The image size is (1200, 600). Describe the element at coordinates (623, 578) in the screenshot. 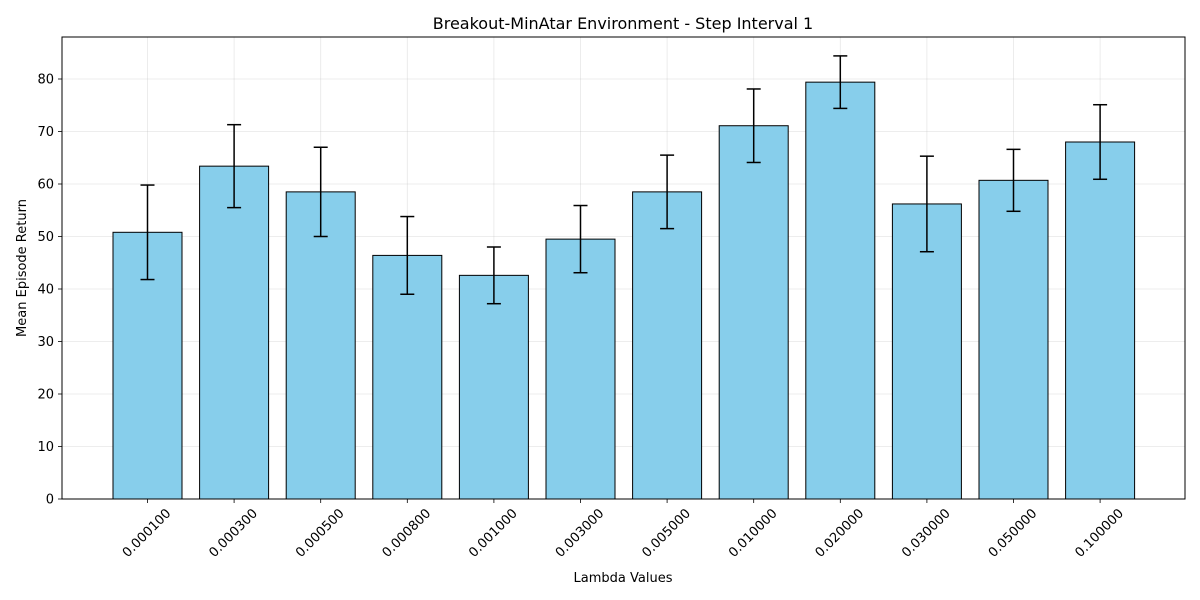

I see `x-axis-label: Lambda Values` at that location.